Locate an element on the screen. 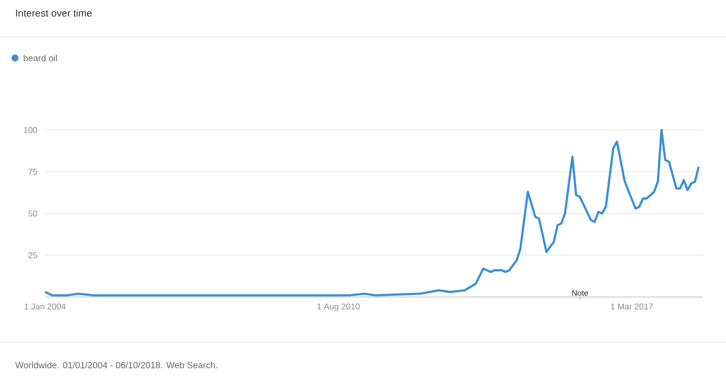  y-tick-label: 50 is located at coordinates (33, 213).